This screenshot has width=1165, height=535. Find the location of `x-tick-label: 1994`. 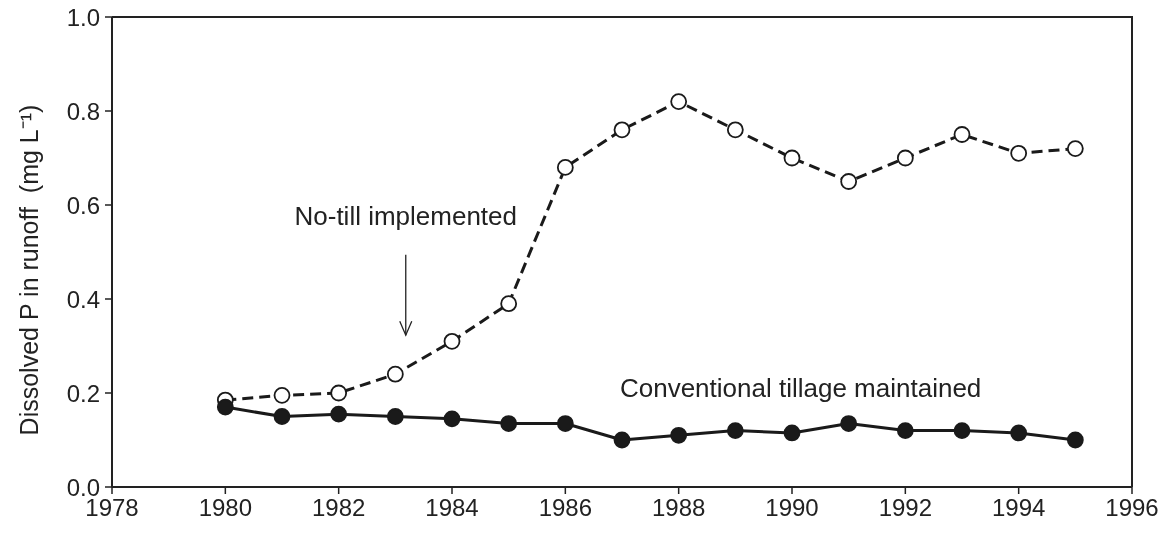

x-tick-label: 1994 is located at coordinates (1018, 508).